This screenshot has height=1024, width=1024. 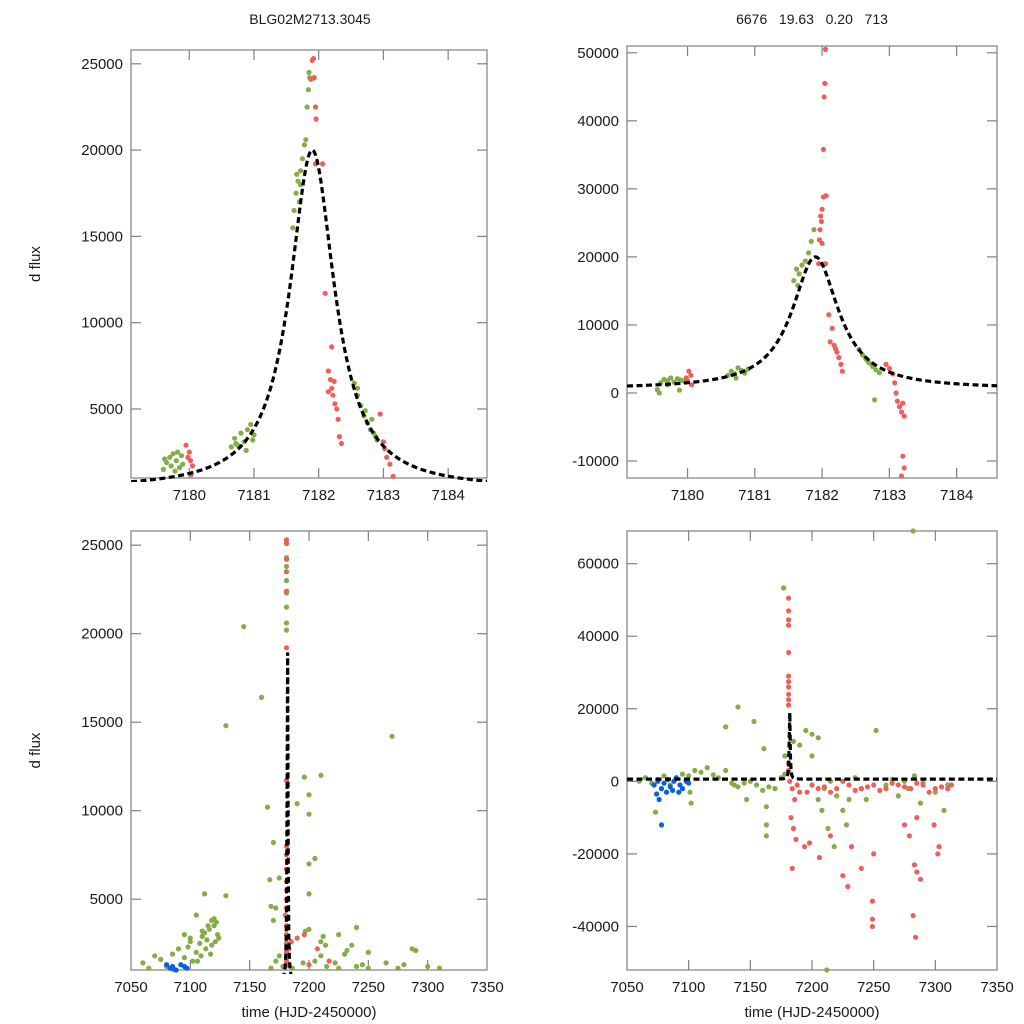 What do you see at coordinates (873, 987) in the screenshot?
I see `x-tick-label: 7250` at bounding box center [873, 987].